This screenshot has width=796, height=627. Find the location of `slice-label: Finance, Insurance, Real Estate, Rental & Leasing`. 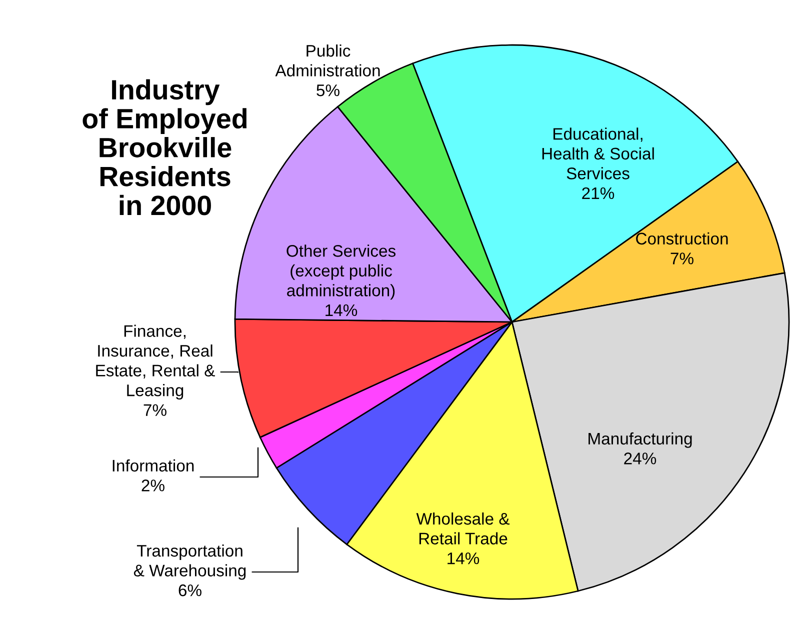

slice-label: Finance, Insurance, Real Estate, Rental & Leasing is located at coordinates (155, 362).